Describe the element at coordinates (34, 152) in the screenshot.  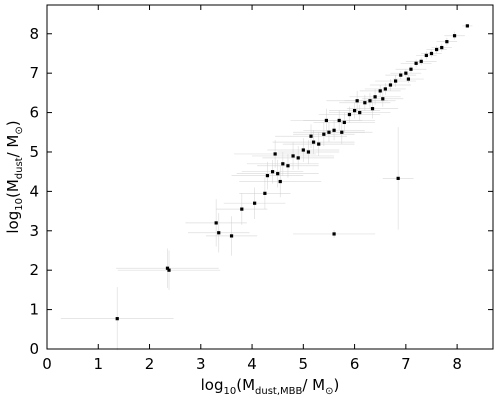
I see `y-tick-label: 5` at that location.